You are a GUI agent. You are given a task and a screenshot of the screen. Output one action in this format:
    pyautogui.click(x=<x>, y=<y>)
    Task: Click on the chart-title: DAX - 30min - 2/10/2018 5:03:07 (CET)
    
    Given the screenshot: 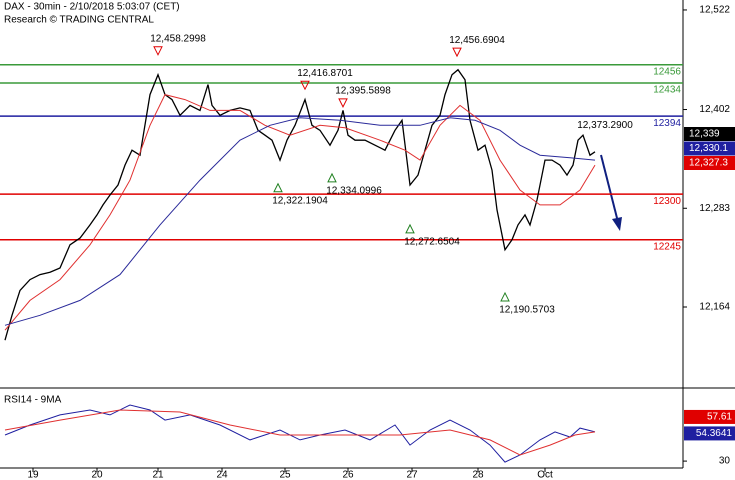 What is the action you would take?
    pyautogui.click(x=92, y=7)
    